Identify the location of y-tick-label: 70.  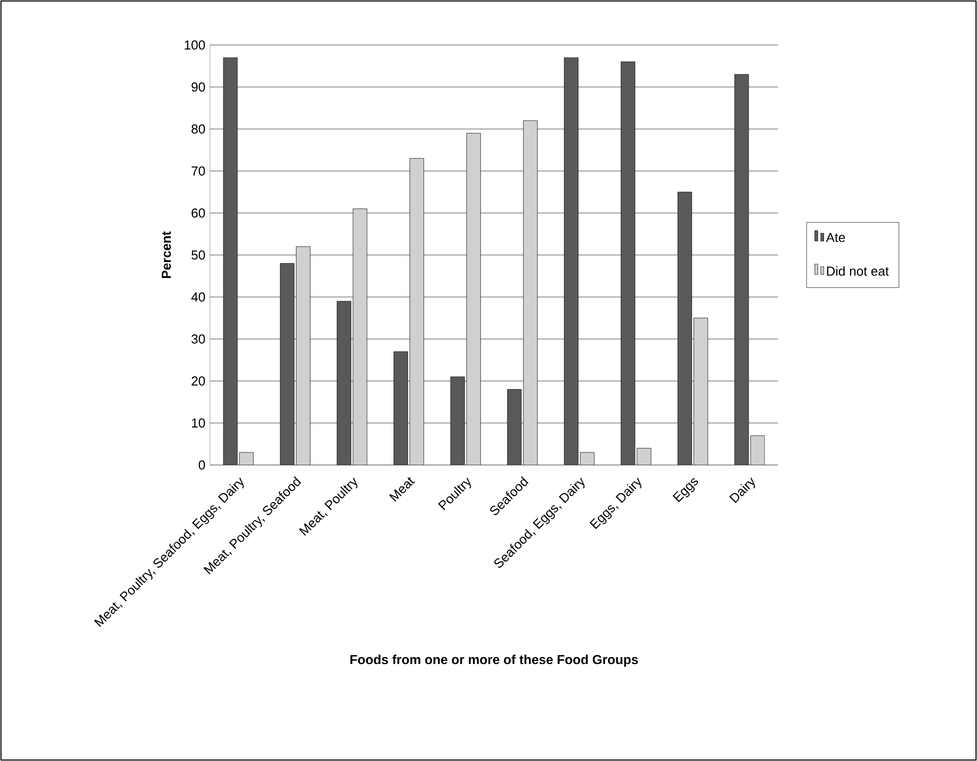
(198, 171).